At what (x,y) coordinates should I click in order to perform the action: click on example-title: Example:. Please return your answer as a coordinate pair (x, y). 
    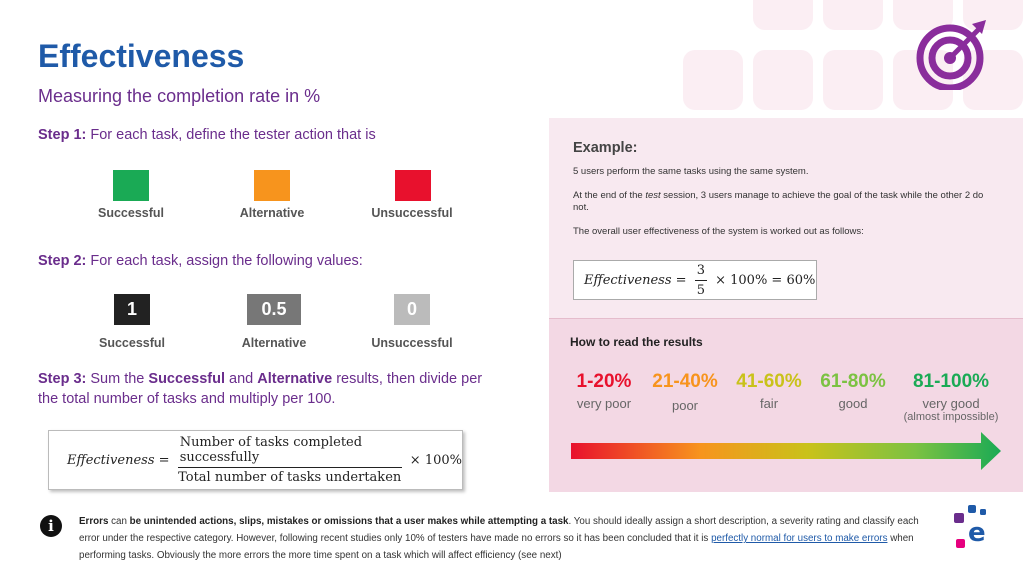
    Looking at the image, I should click on (605, 148).